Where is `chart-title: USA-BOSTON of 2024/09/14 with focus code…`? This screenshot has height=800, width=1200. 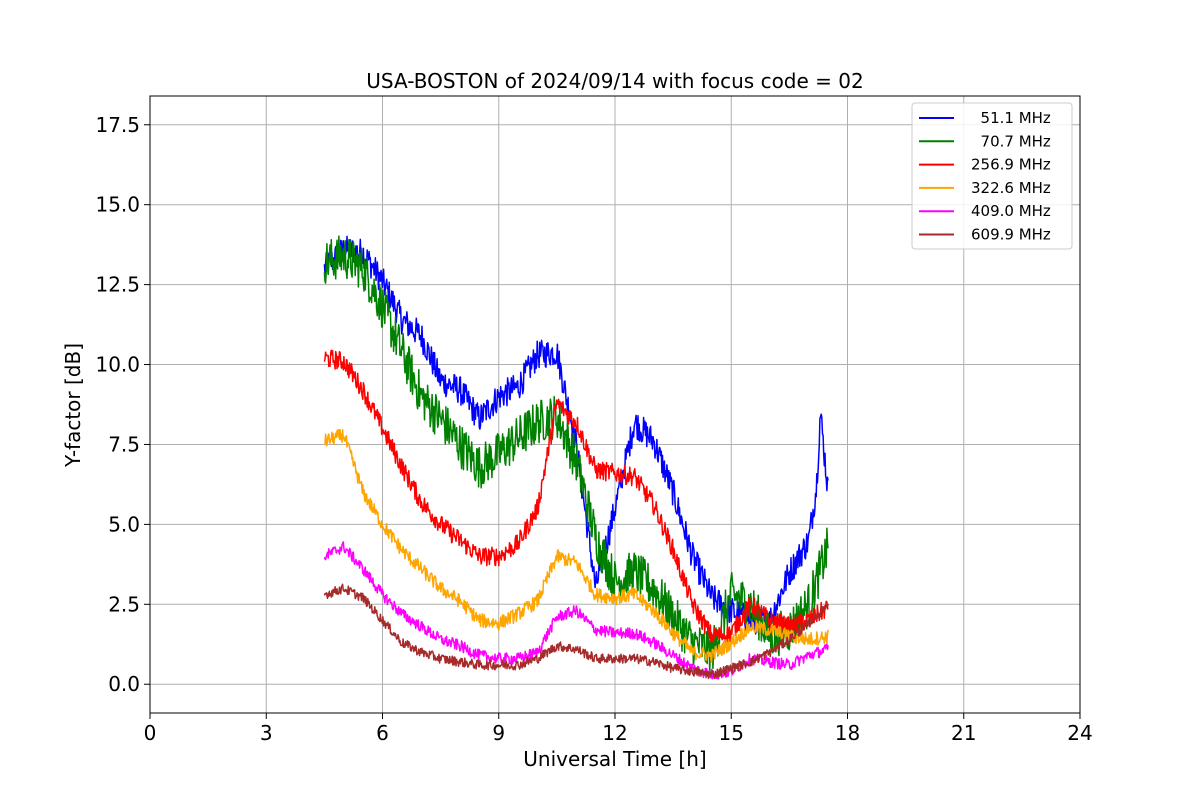
chart-title: USA-BOSTON of 2024/09/14 with focus code… is located at coordinates (614, 81).